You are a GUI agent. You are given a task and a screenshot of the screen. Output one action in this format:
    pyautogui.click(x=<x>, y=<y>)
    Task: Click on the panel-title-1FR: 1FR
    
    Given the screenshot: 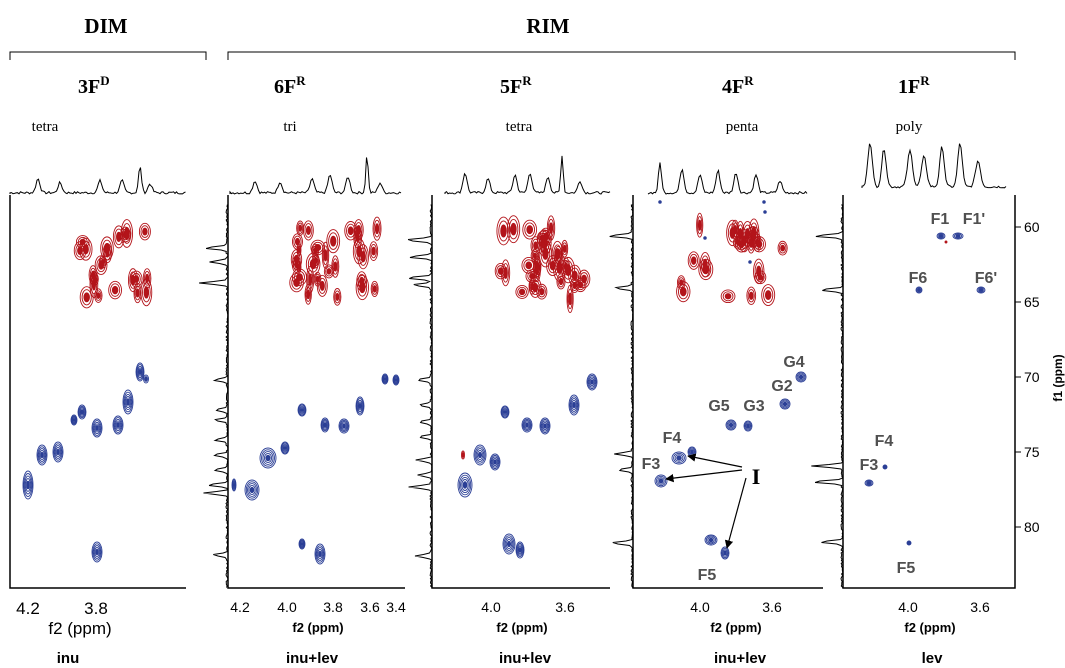 What is the action you would take?
    pyautogui.click(x=914, y=85)
    